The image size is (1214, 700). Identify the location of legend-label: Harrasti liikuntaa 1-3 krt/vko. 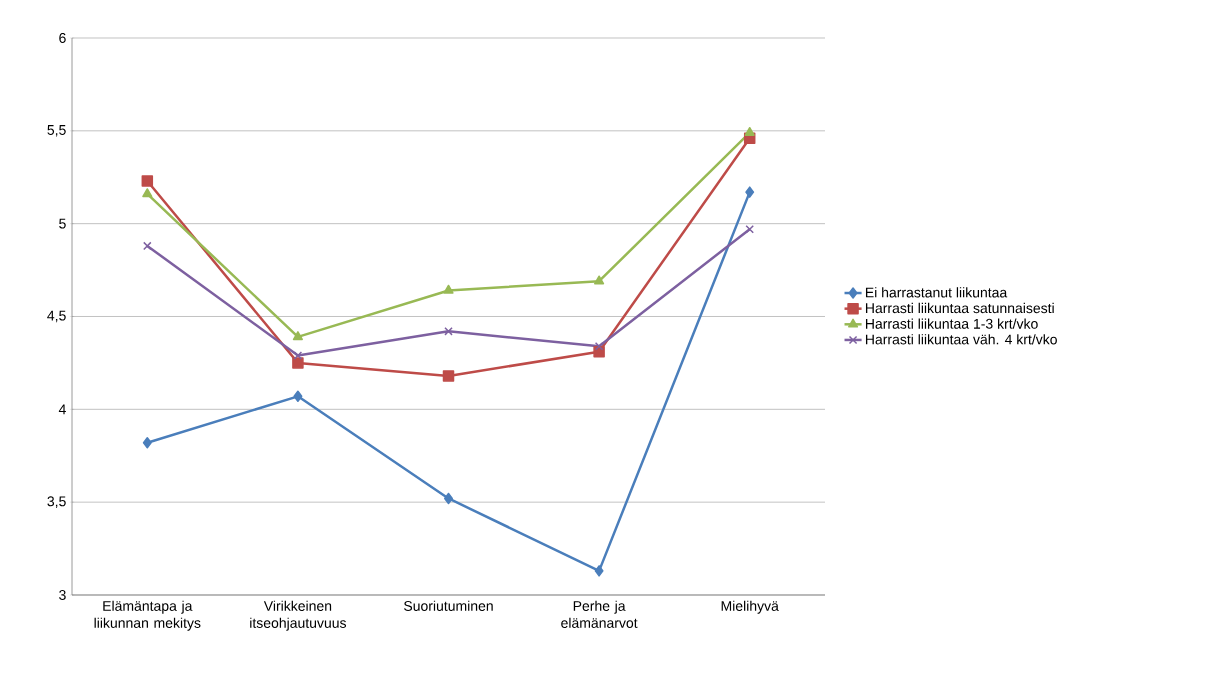
(951, 323).